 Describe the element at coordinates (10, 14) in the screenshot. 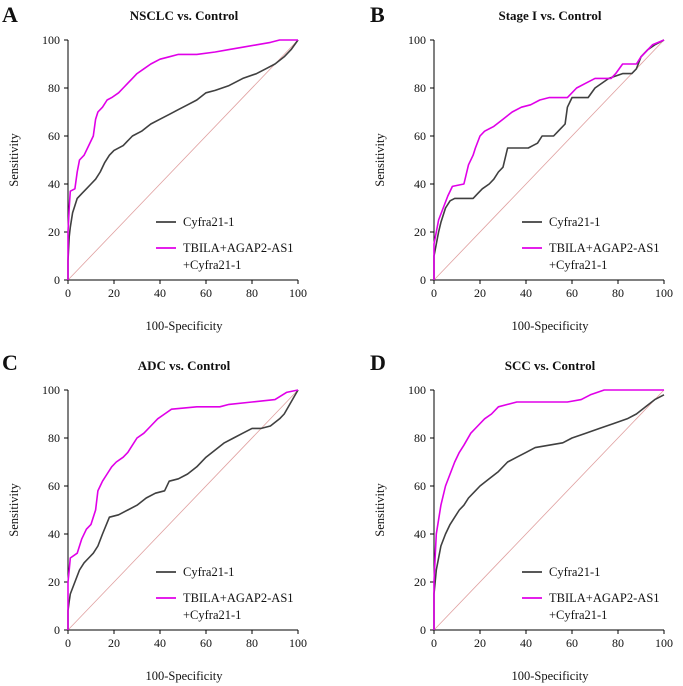

I see `panel-letter: A` at that location.